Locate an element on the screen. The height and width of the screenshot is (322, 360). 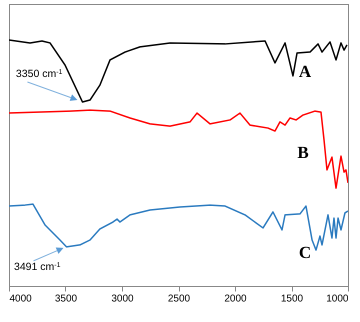
x-tick-label: 3500 is located at coordinates (66, 299).